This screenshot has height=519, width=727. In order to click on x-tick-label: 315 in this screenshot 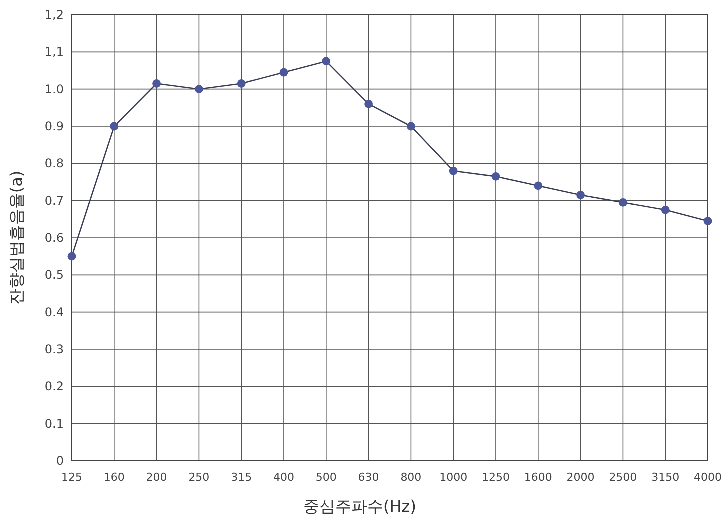, I will do `click(241, 477)`.